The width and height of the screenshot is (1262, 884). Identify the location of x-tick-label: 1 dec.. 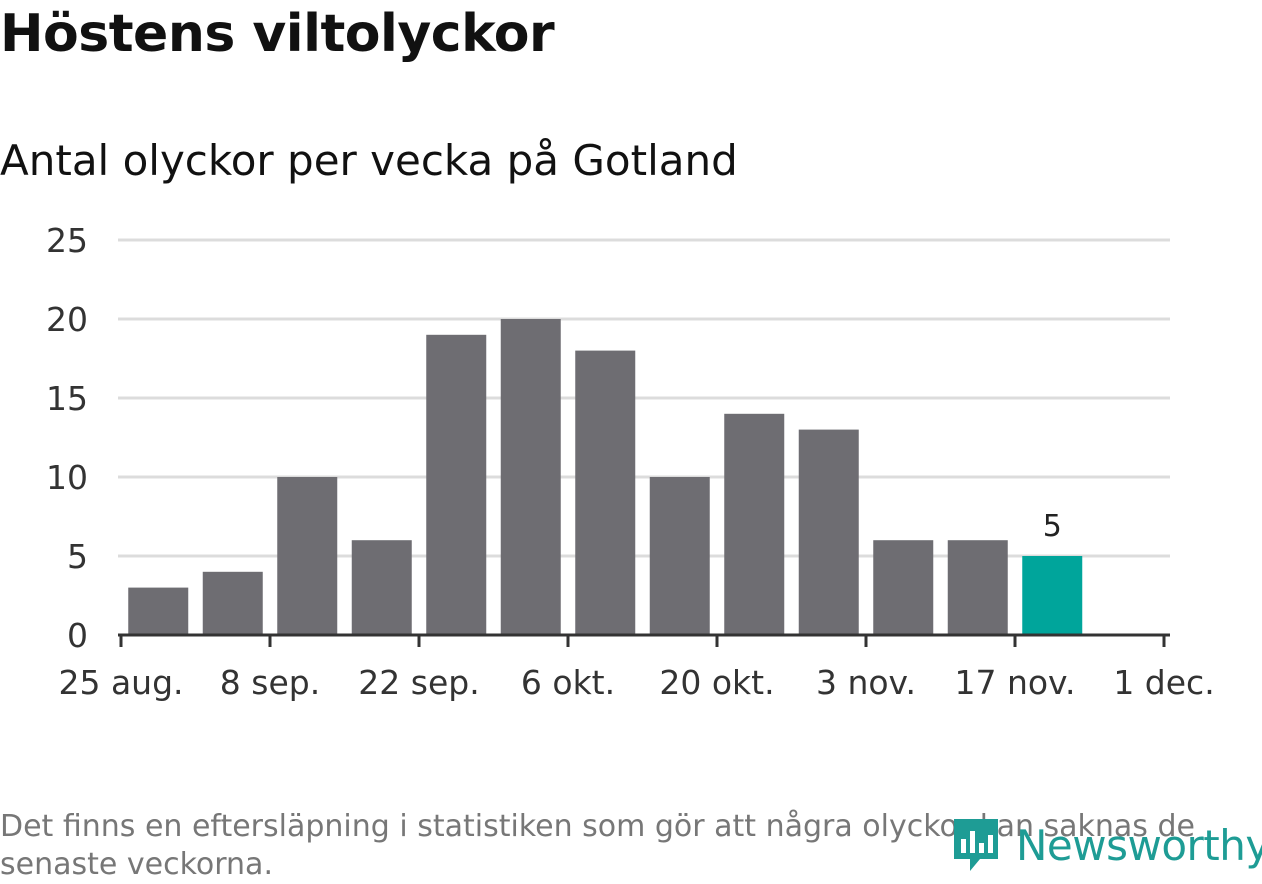
(1163, 682).